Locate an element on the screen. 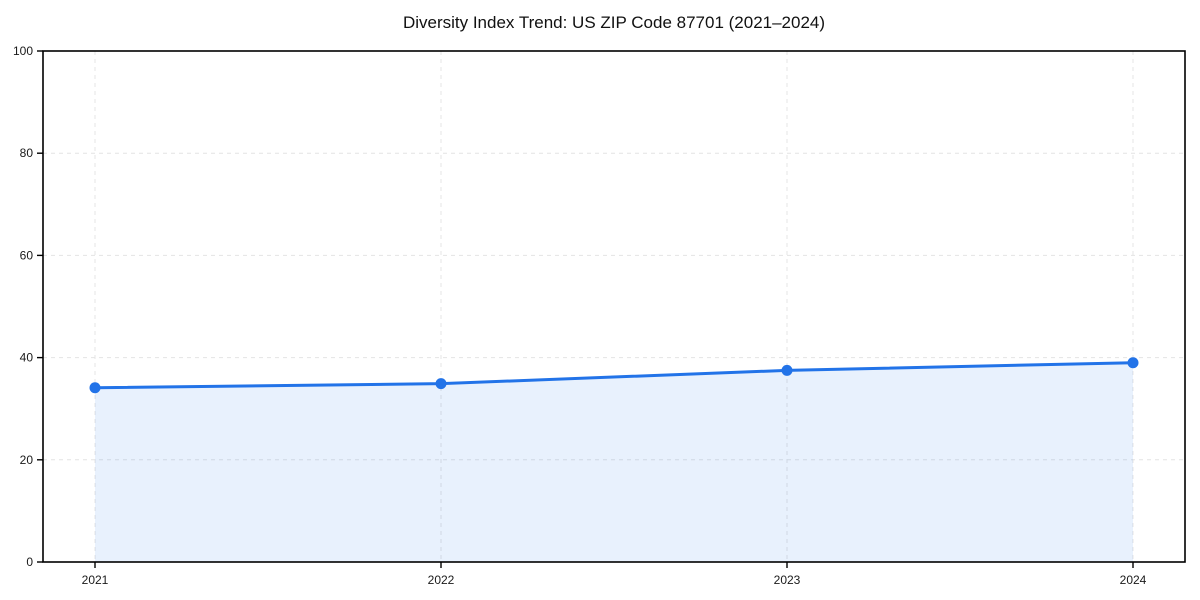 This screenshot has height=600, width=1200. x-tick-label: 2021 is located at coordinates (95, 580).